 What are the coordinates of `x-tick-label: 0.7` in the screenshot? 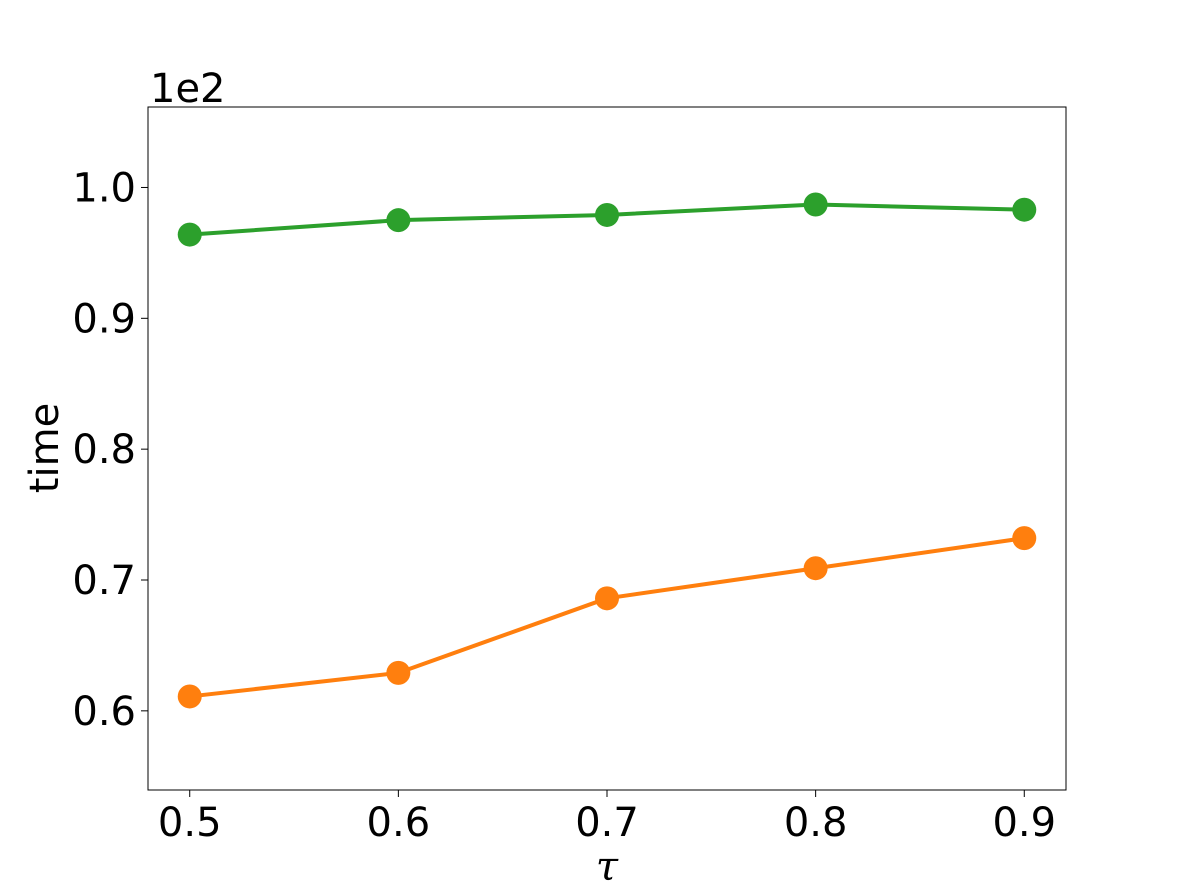 It's located at (607, 823).